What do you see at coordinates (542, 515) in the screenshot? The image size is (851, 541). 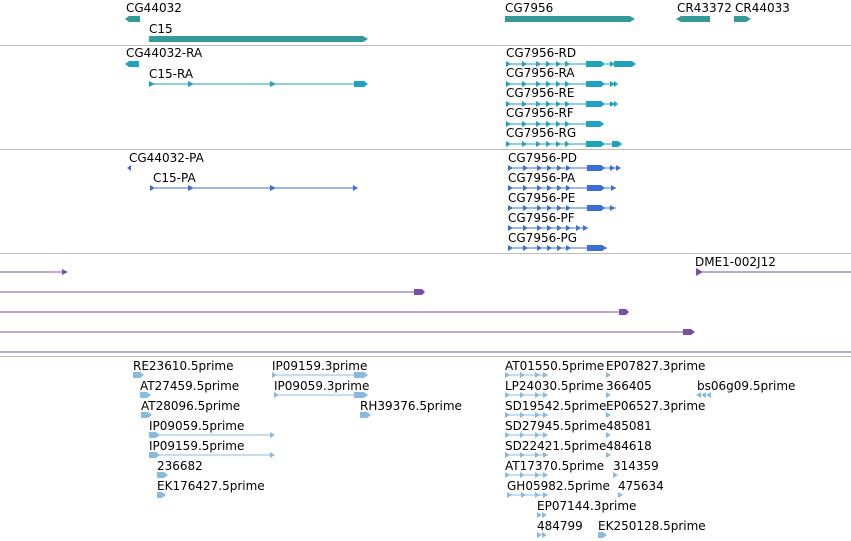 I see `est-glyph-ep07144` at bounding box center [542, 515].